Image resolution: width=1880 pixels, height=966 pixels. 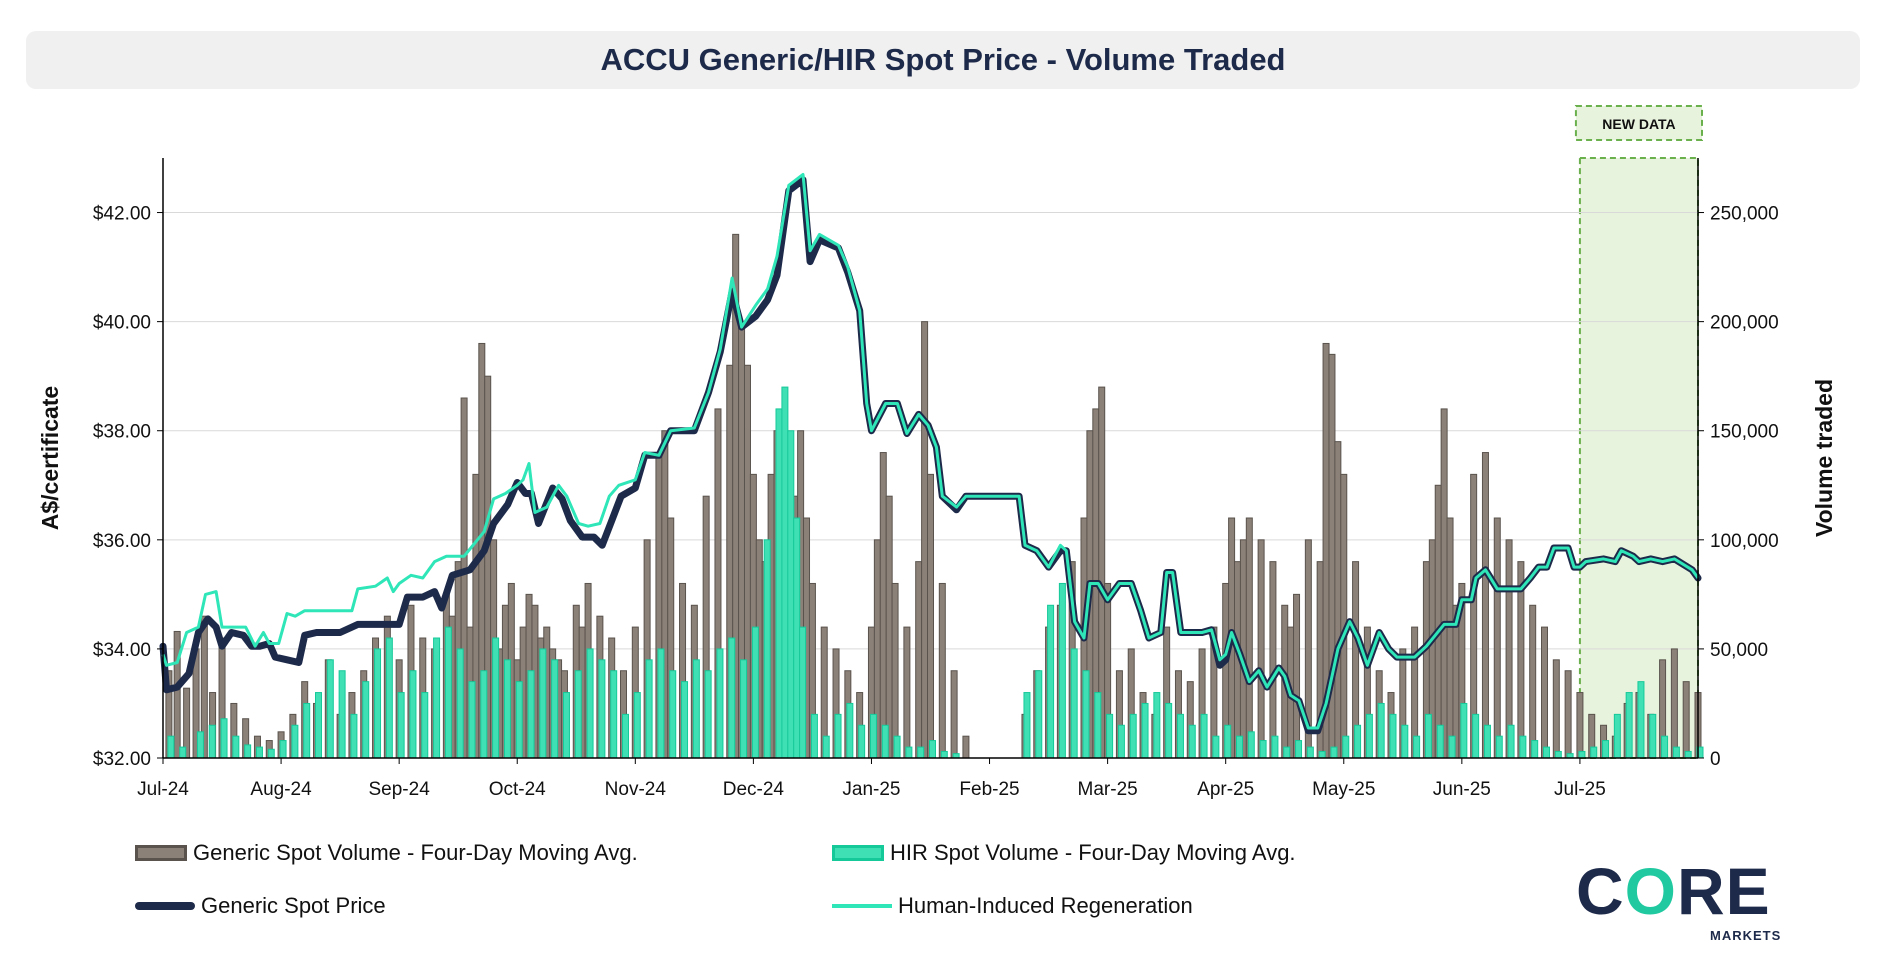 What do you see at coordinates (1639, 458) in the screenshot?
I see `new-data-region` at bounding box center [1639, 458].